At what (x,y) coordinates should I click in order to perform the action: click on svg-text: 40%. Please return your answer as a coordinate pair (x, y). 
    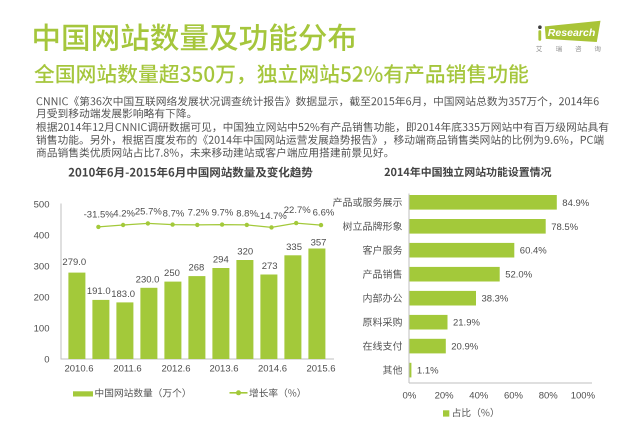
    Looking at the image, I should click on (479, 396).